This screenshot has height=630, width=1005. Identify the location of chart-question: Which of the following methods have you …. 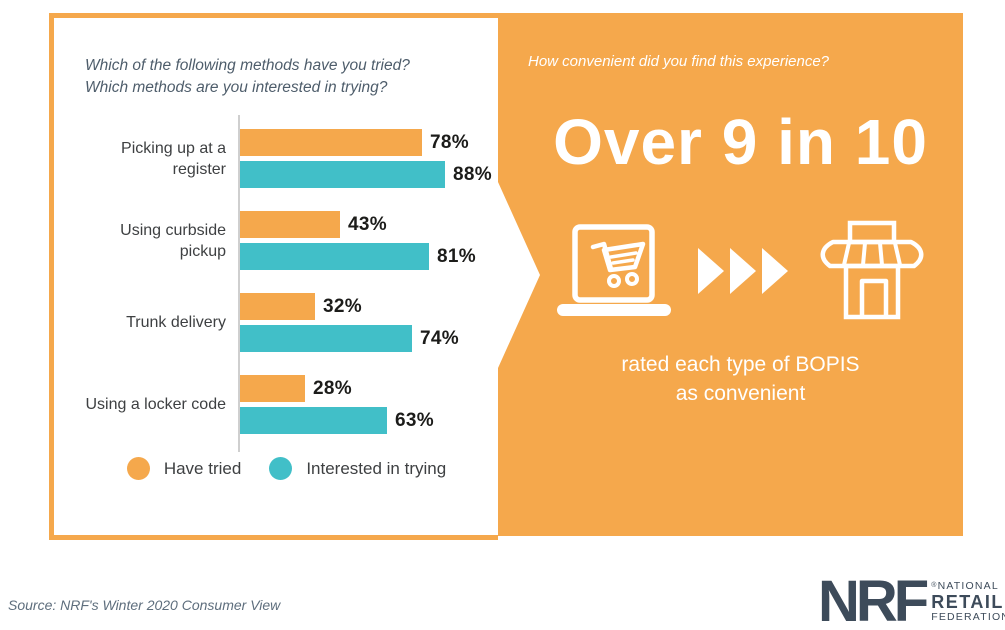
(291, 77).